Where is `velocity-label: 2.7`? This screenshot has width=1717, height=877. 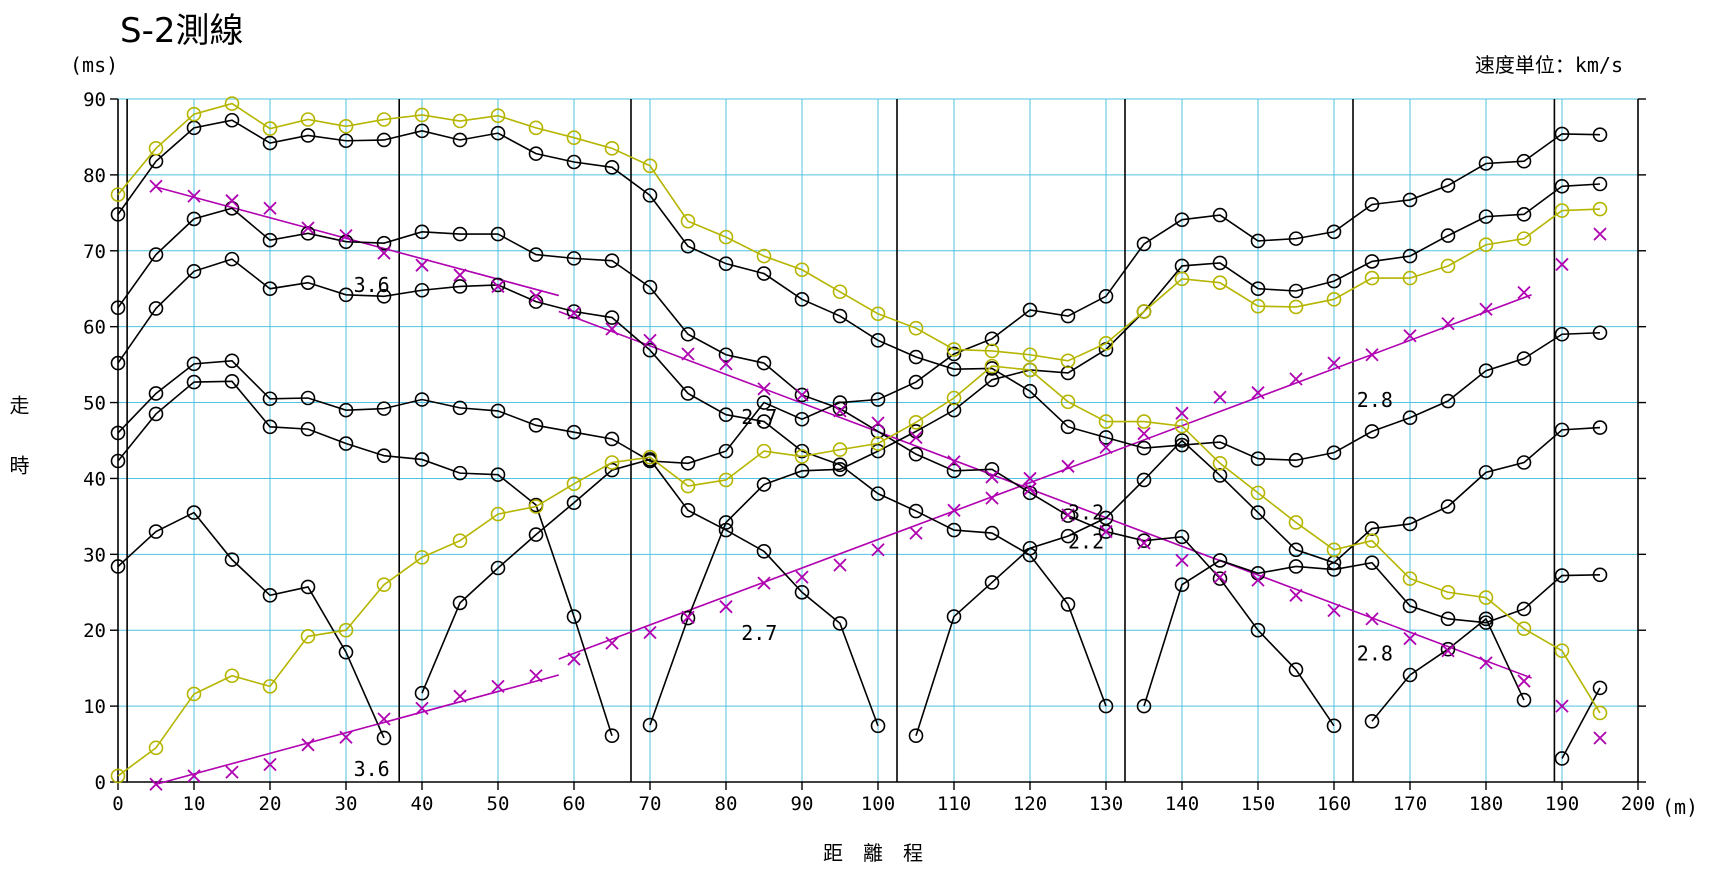
velocity-label: 2.7 is located at coordinates (759, 417).